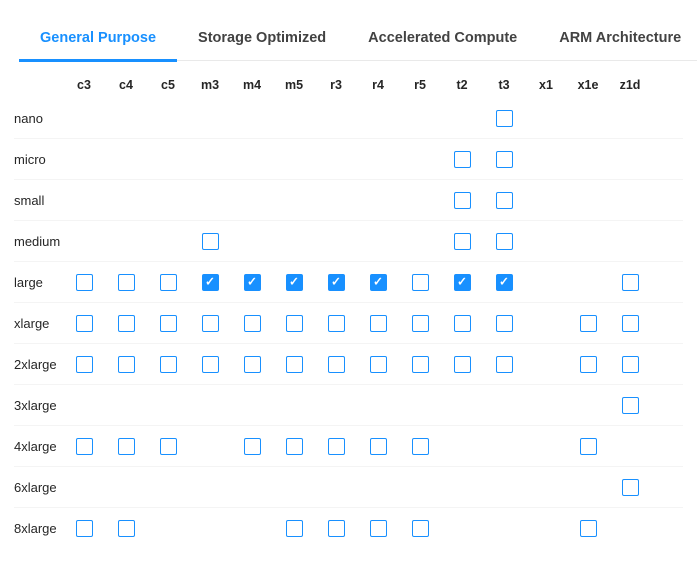  I want to click on checkbox-2xlarge-t2, so click(462, 364).